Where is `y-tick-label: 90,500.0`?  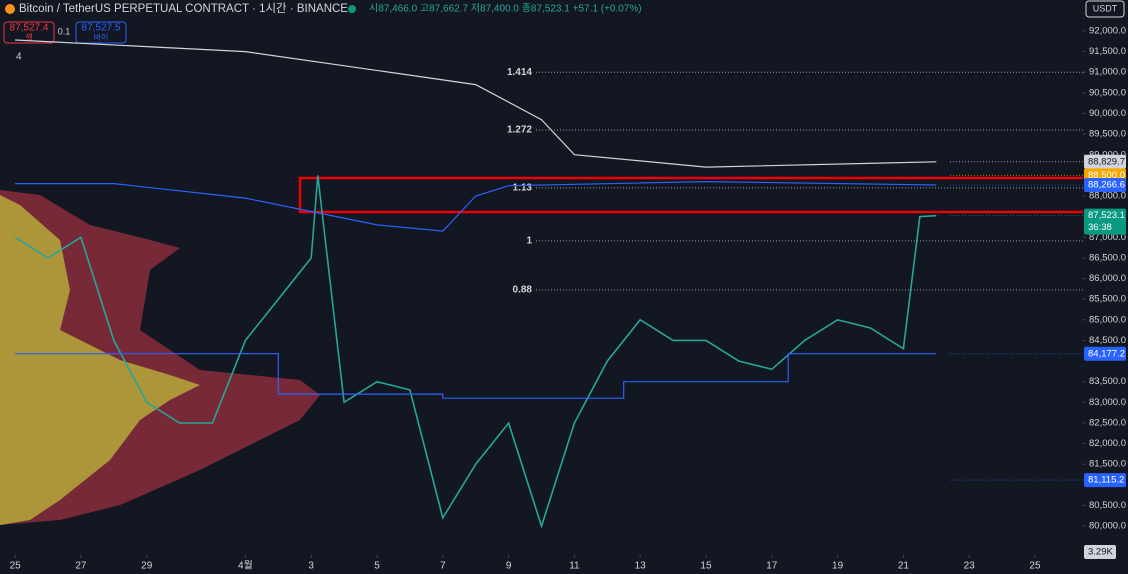
y-tick-label: 90,500.0 is located at coordinates (1107, 92).